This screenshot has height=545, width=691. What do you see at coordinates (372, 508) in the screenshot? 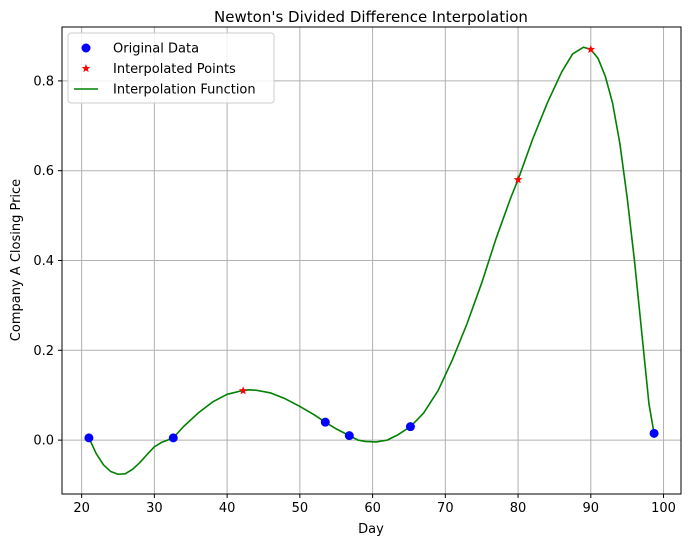
I see `x-tick-label: 60` at bounding box center [372, 508].